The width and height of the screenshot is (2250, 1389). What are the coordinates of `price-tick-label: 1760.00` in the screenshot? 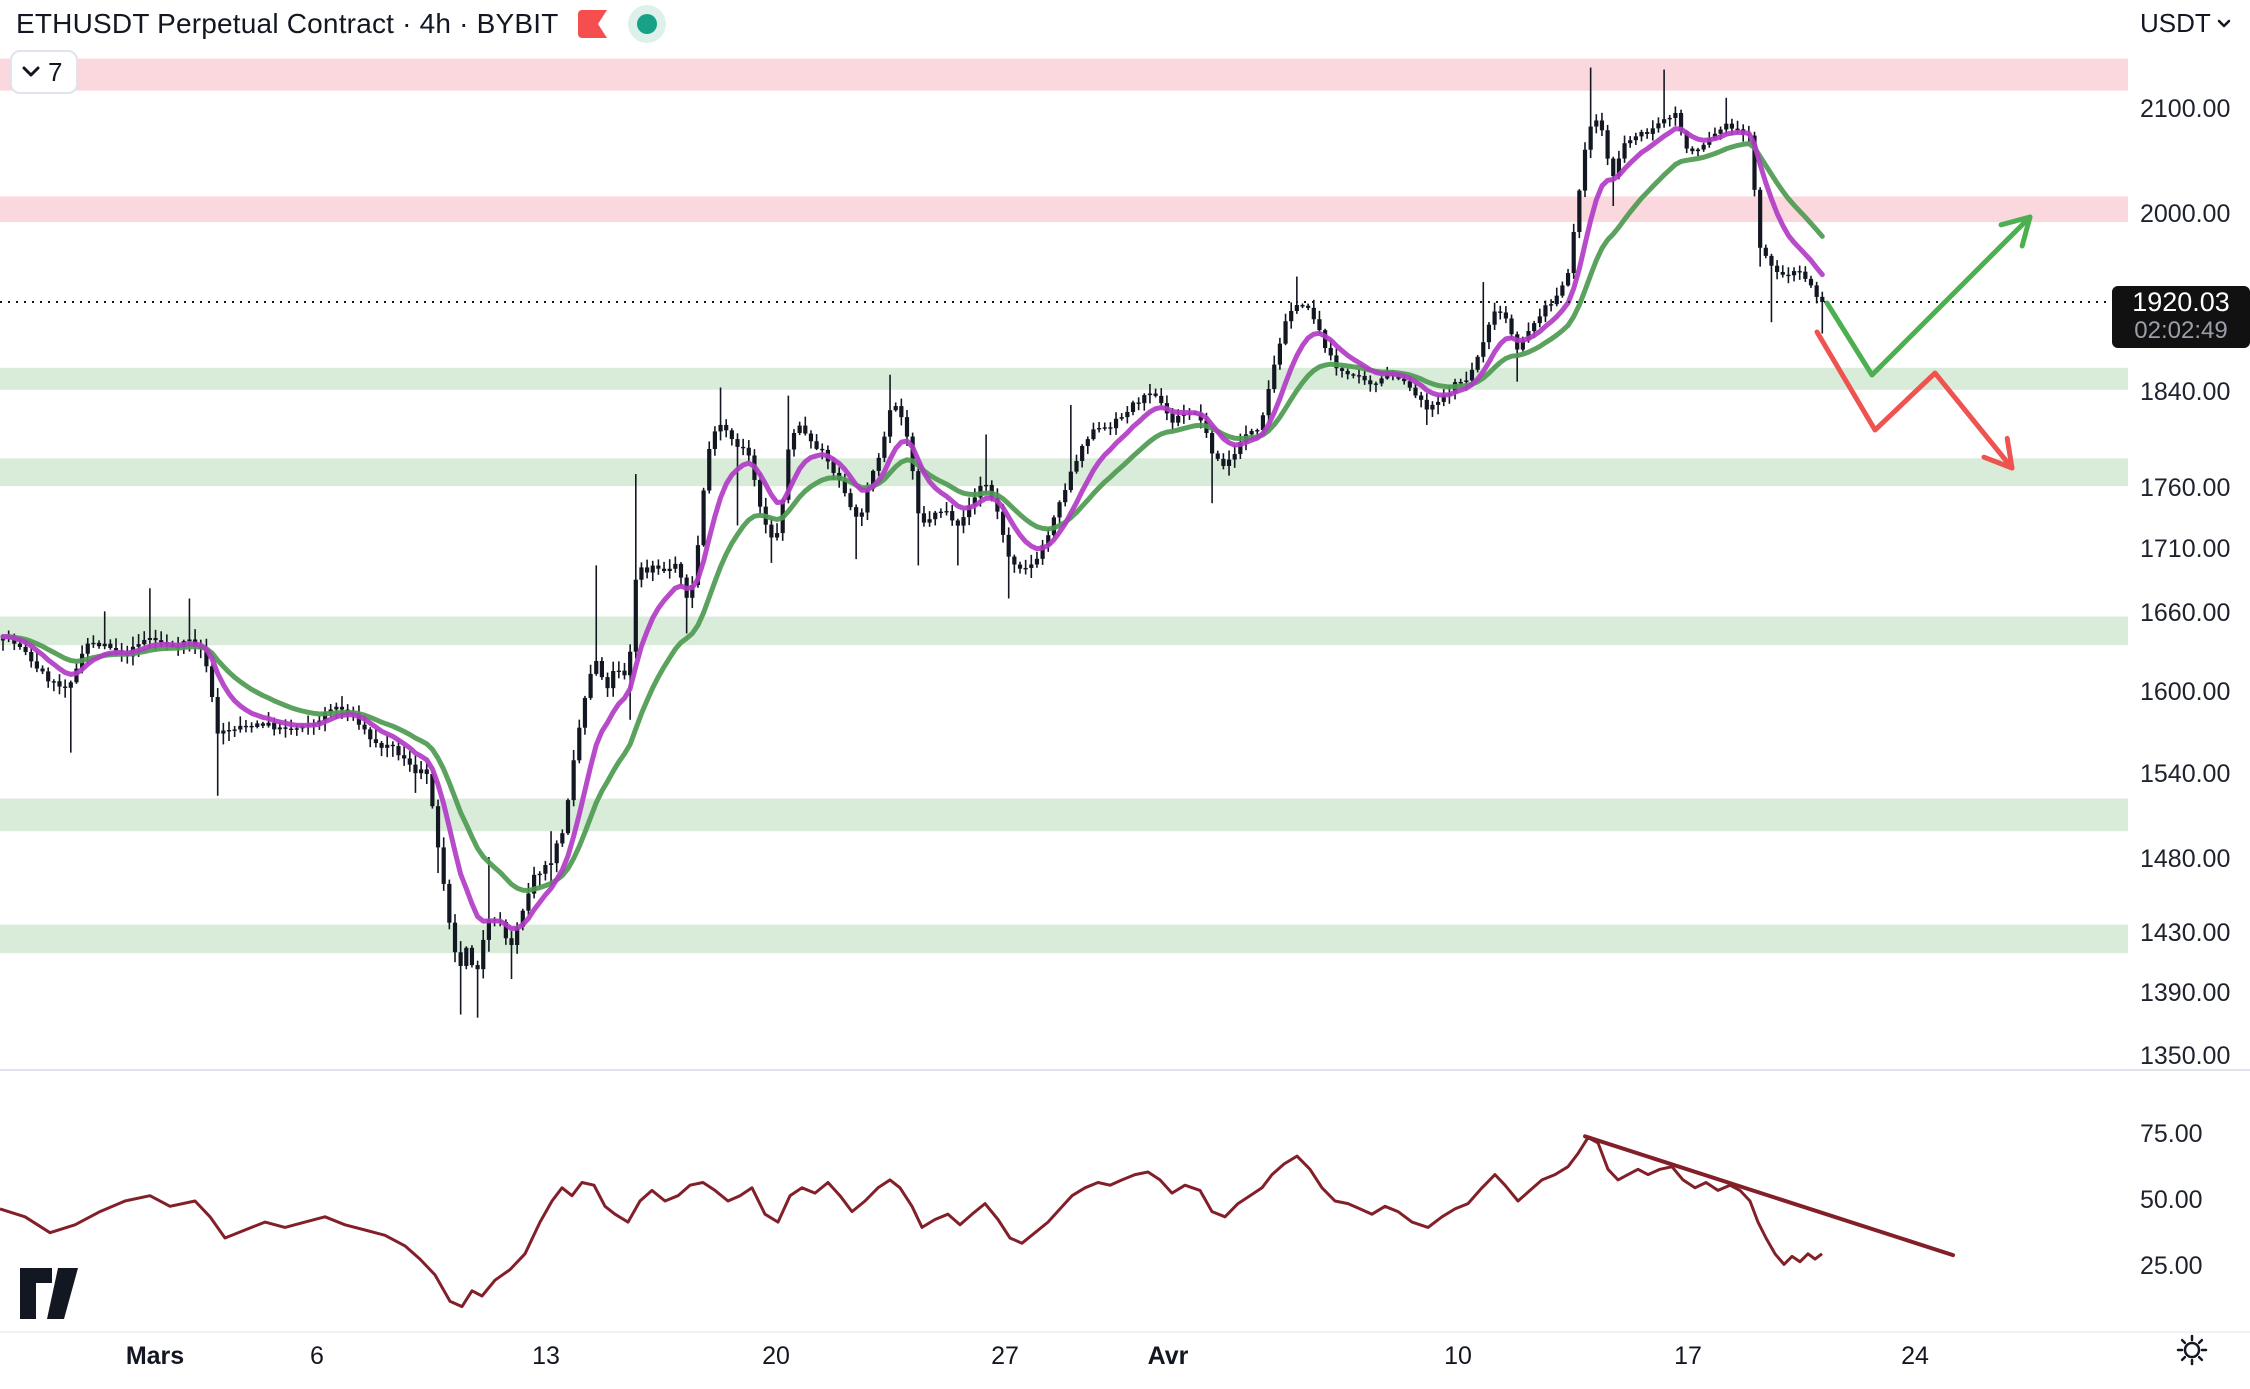 It's located at (2185, 487).